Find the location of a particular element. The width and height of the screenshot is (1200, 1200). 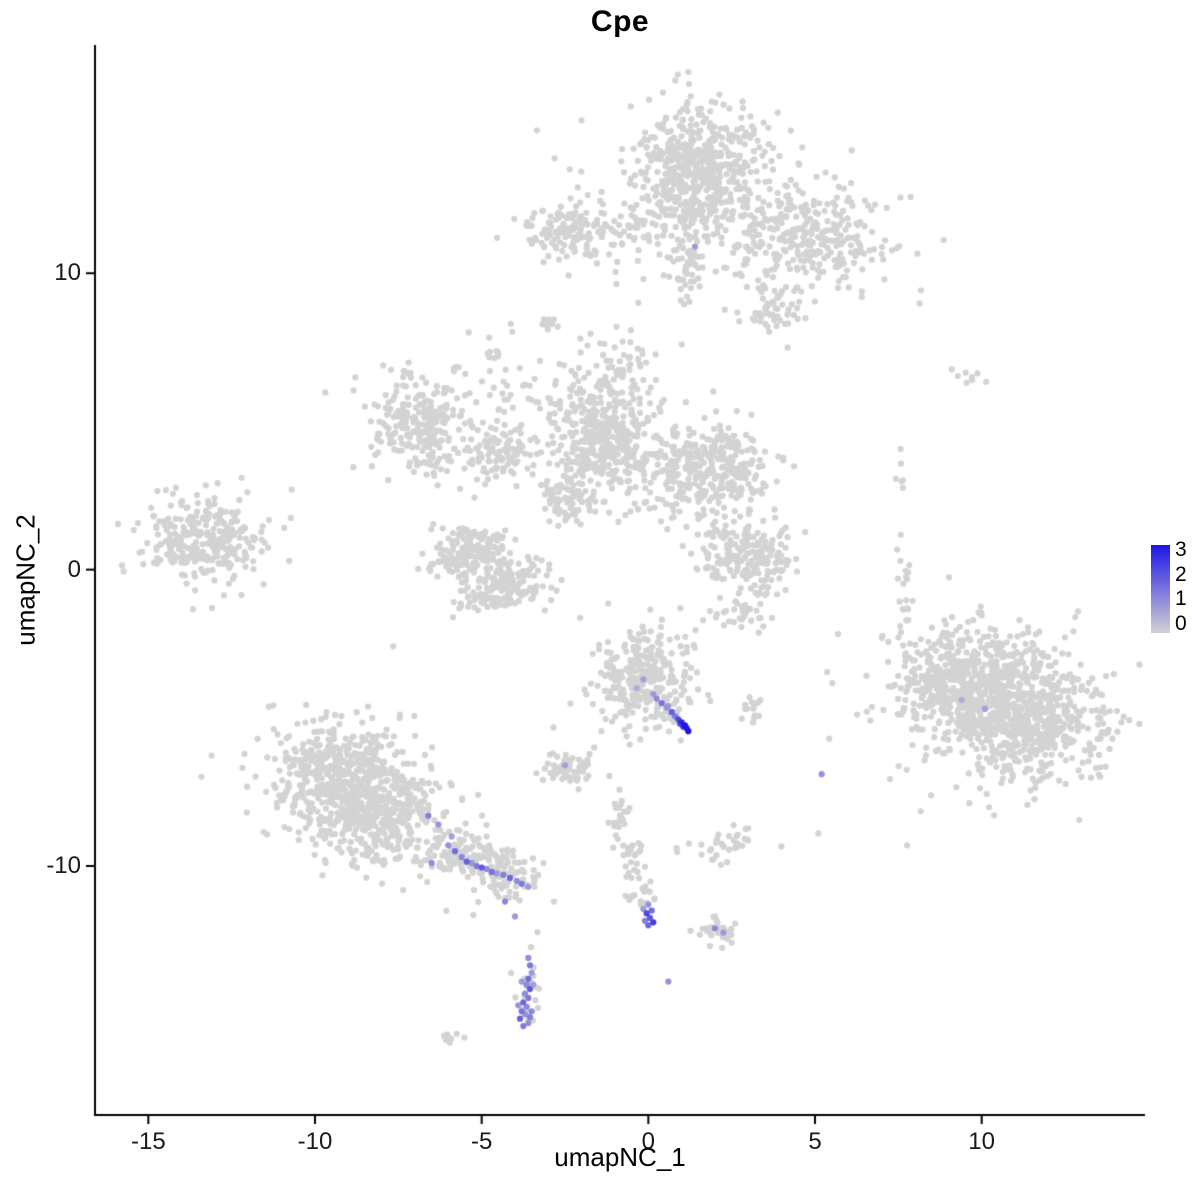

x-tick-label: 0 is located at coordinates (648, 1141).